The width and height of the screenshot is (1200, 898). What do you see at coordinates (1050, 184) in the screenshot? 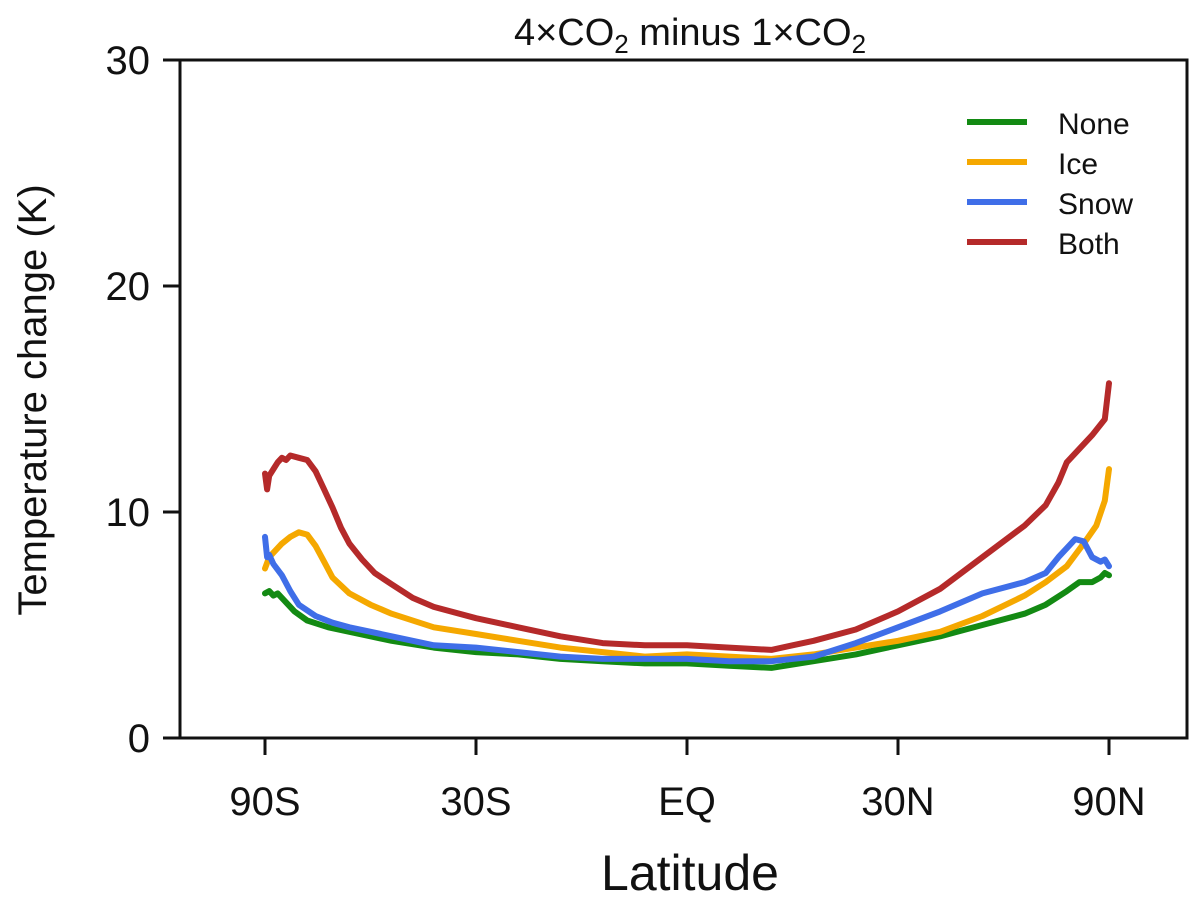
I see `legend: None Ice Snow Both` at bounding box center [1050, 184].